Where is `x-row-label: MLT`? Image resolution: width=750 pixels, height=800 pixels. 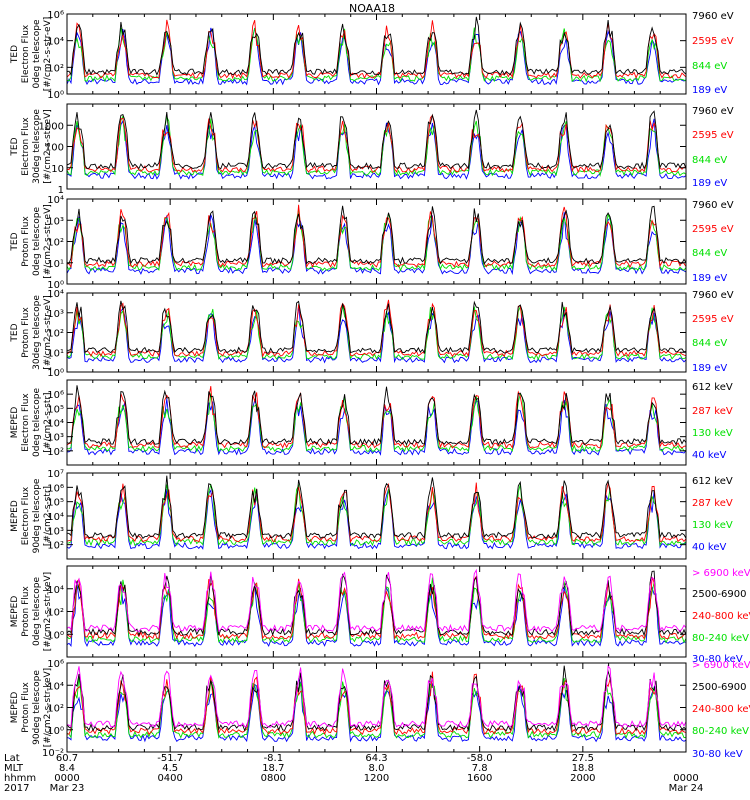
x-row-label: MLT is located at coordinates (14, 768).